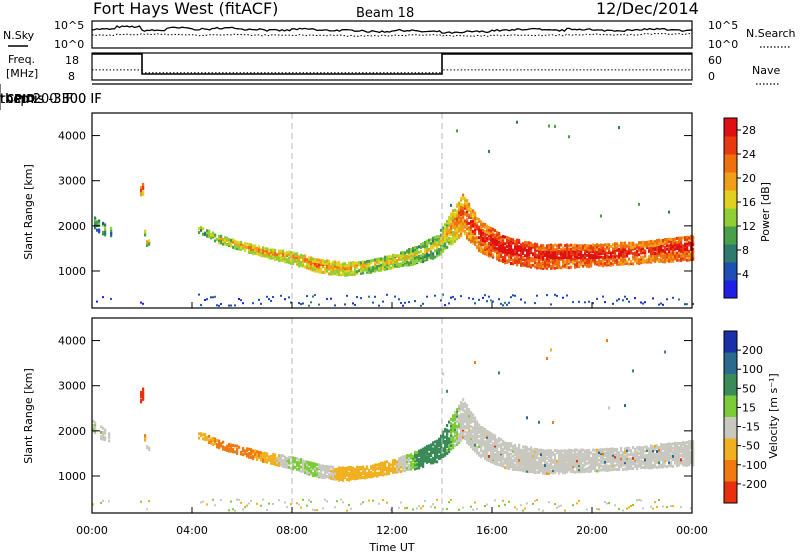 The image size is (800, 554). What do you see at coordinates (754, 465) in the screenshot?
I see `velocity-colorbar-tick-label: -100` at bounding box center [754, 465].